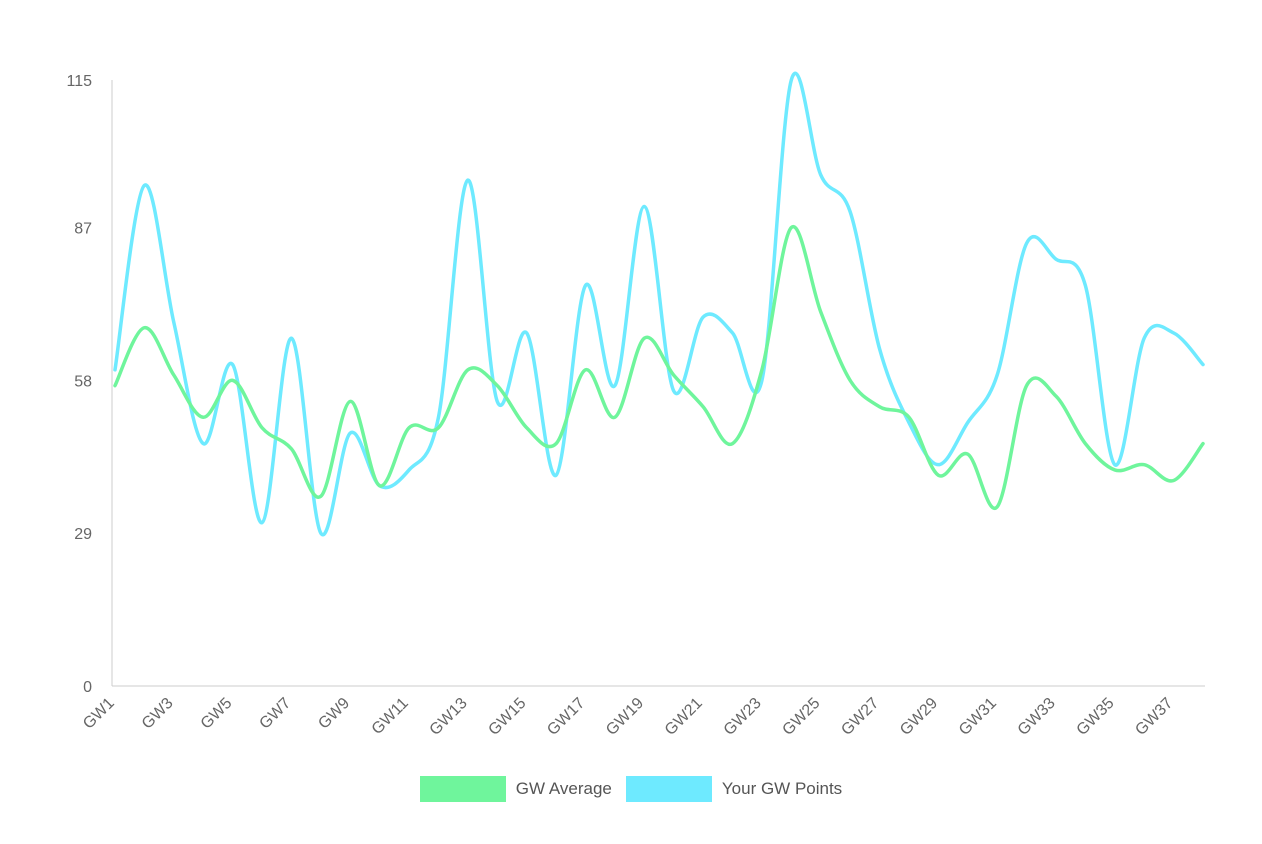 The image size is (1262, 844). Describe the element at coordinates (390, 716) in the screenshot. I see `x-tick-label: GW11` at that location.